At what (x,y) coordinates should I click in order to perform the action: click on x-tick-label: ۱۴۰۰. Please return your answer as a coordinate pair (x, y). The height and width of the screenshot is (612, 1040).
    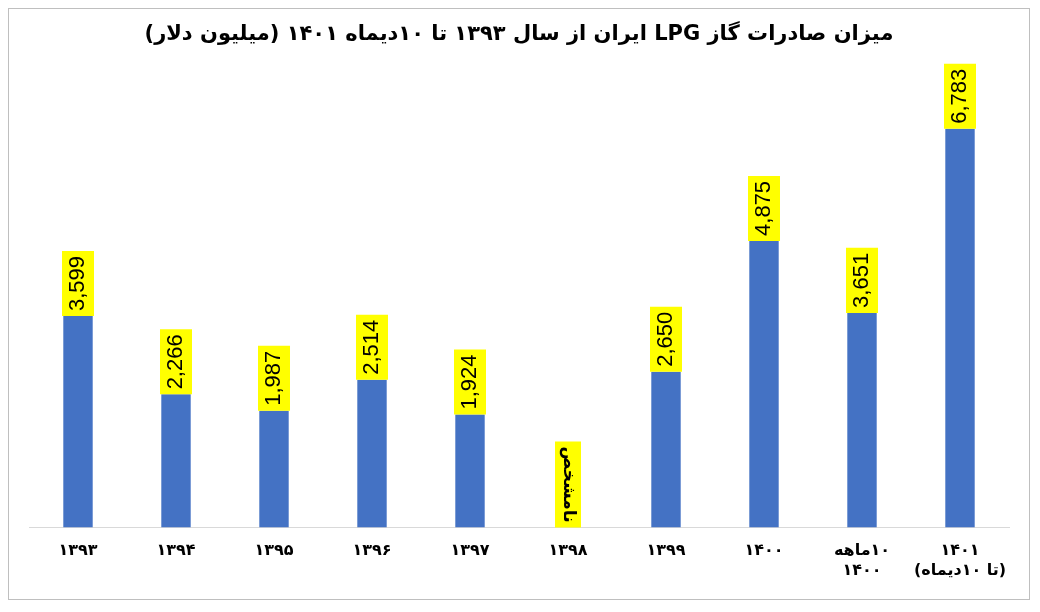
    Looking at the image, I should click on (764, 550).